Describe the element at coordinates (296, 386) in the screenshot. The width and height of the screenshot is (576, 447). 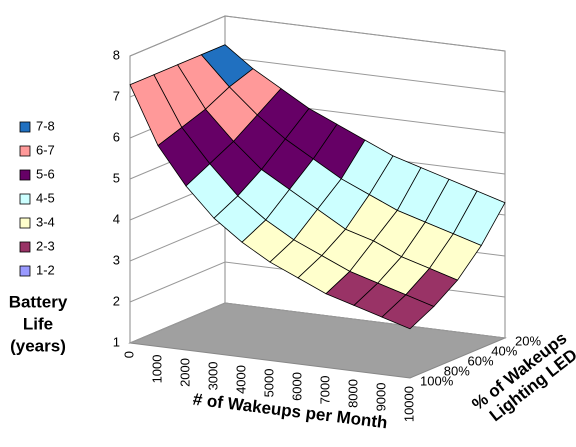
I see `x-tick-label: 6000` at that location.